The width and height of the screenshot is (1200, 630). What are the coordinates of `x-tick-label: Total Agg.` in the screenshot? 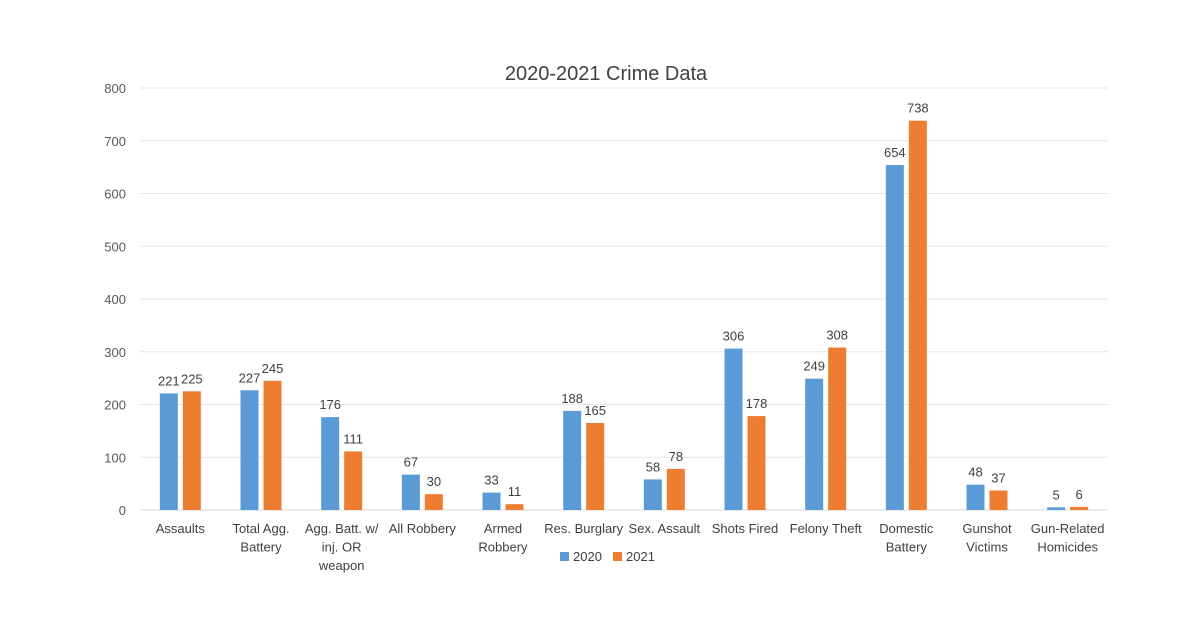 It's located at (260, 528).